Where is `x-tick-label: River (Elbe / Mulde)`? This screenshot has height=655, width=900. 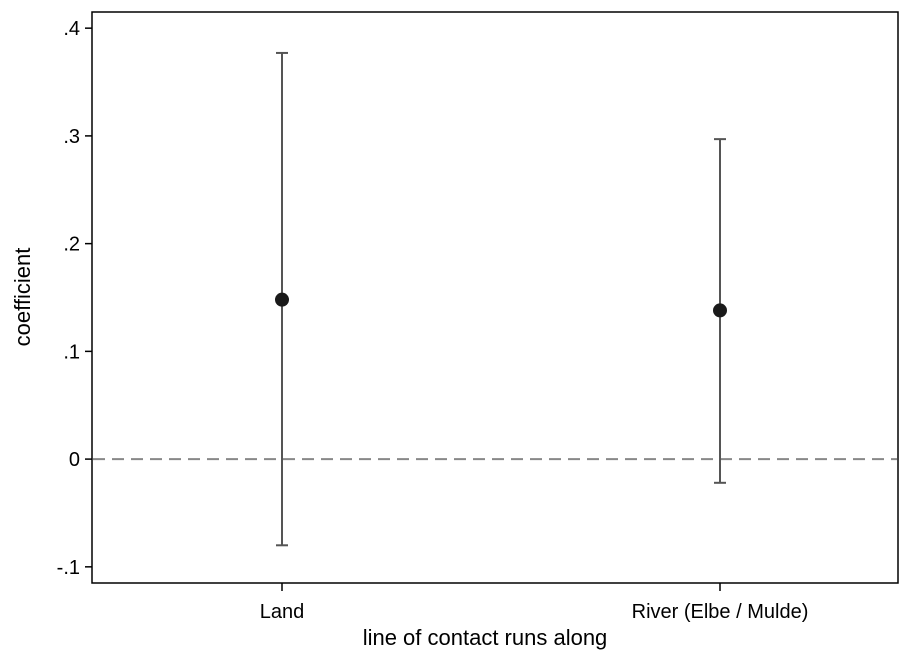 x-tick-label: River (Elbe / Mulde) is located at coordinates (720, 612).